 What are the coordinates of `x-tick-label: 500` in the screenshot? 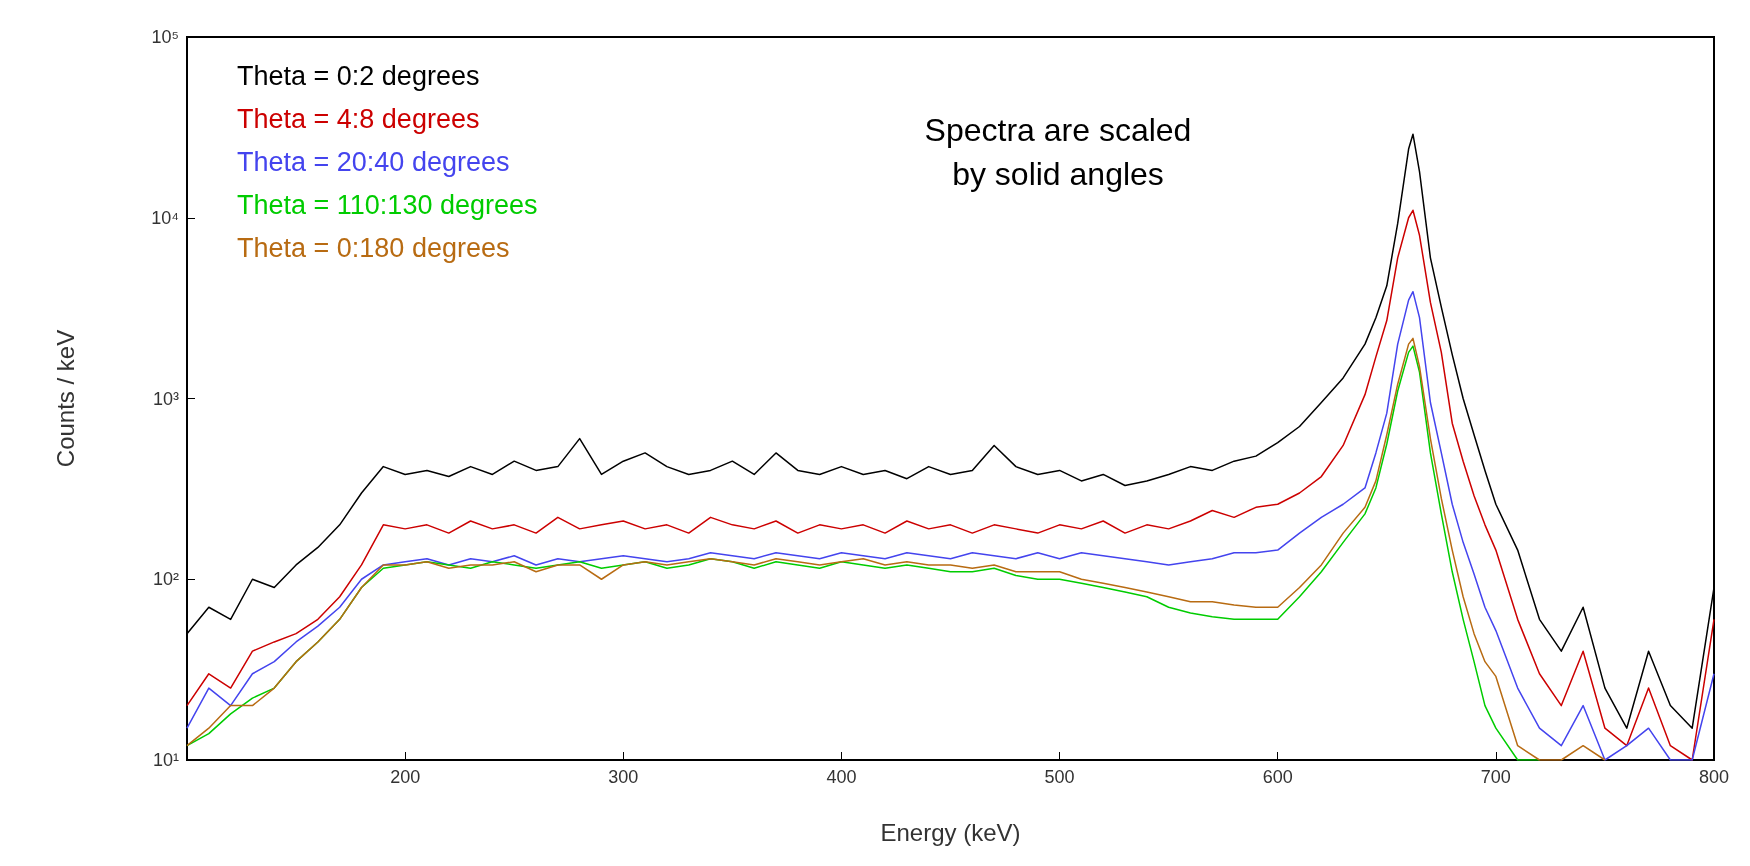 It's located at (1059, 777).